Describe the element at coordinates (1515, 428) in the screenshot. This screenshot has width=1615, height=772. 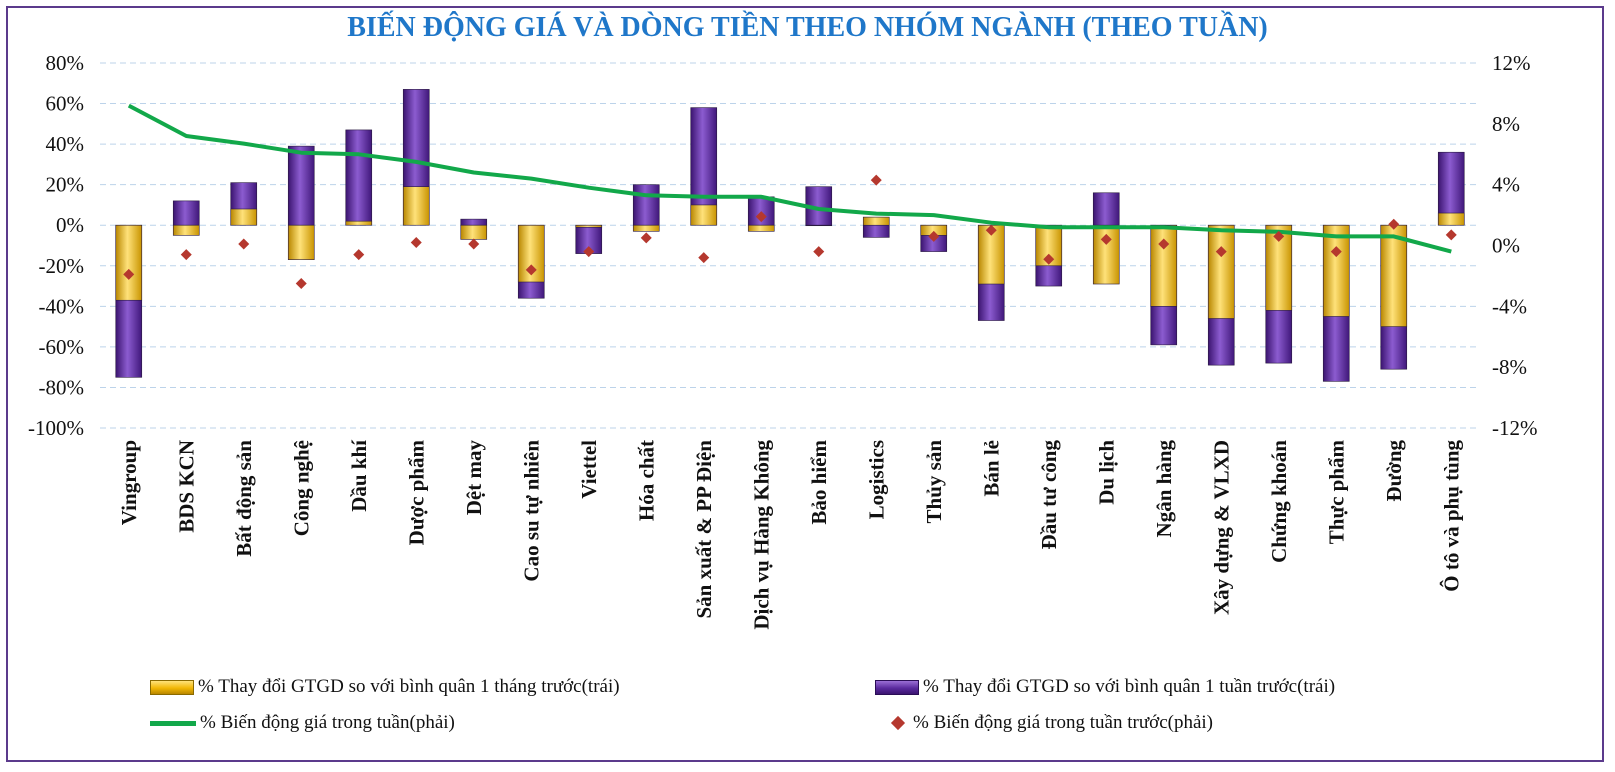
I see `y-right-tick-label: -12%` at that location.